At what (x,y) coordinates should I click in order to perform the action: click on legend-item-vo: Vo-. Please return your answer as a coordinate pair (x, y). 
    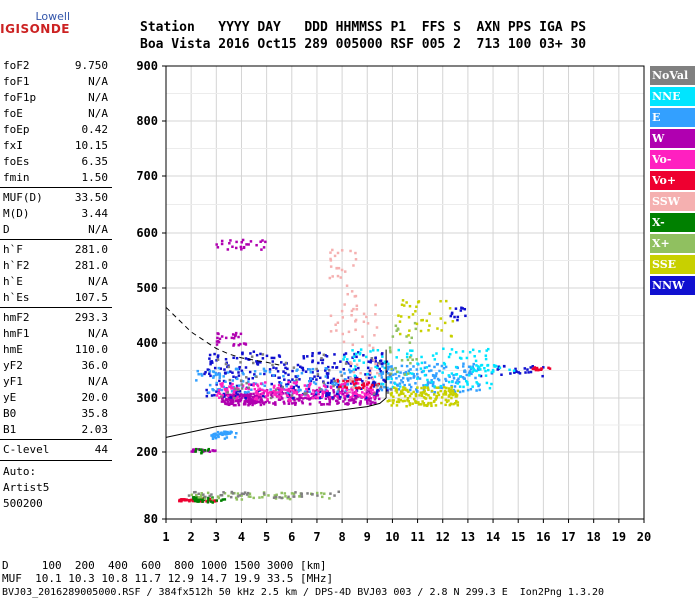
    Looking at the image, I should click on (672, 159).